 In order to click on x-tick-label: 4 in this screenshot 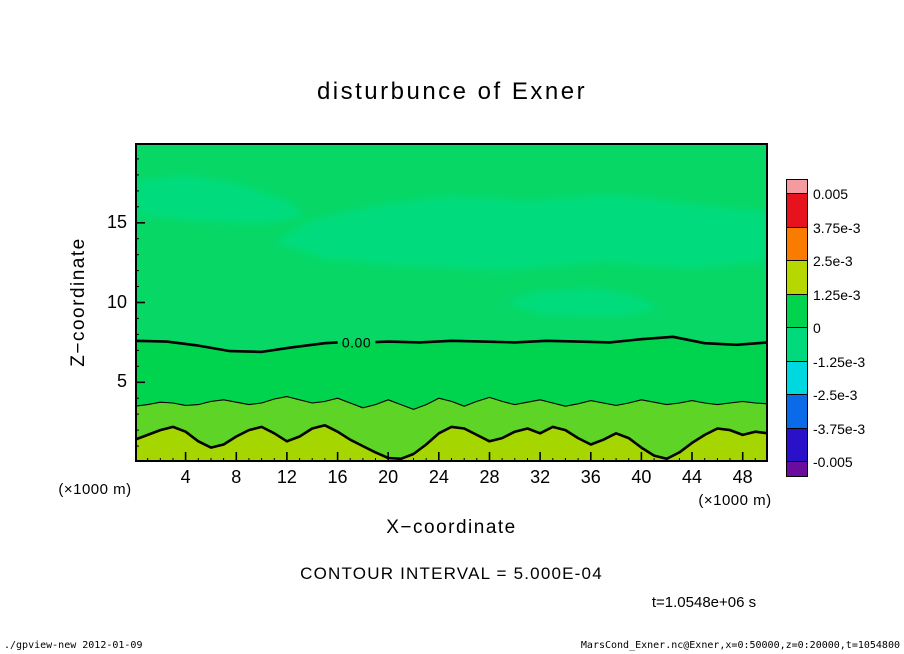, I will do `click(185, 477)`.